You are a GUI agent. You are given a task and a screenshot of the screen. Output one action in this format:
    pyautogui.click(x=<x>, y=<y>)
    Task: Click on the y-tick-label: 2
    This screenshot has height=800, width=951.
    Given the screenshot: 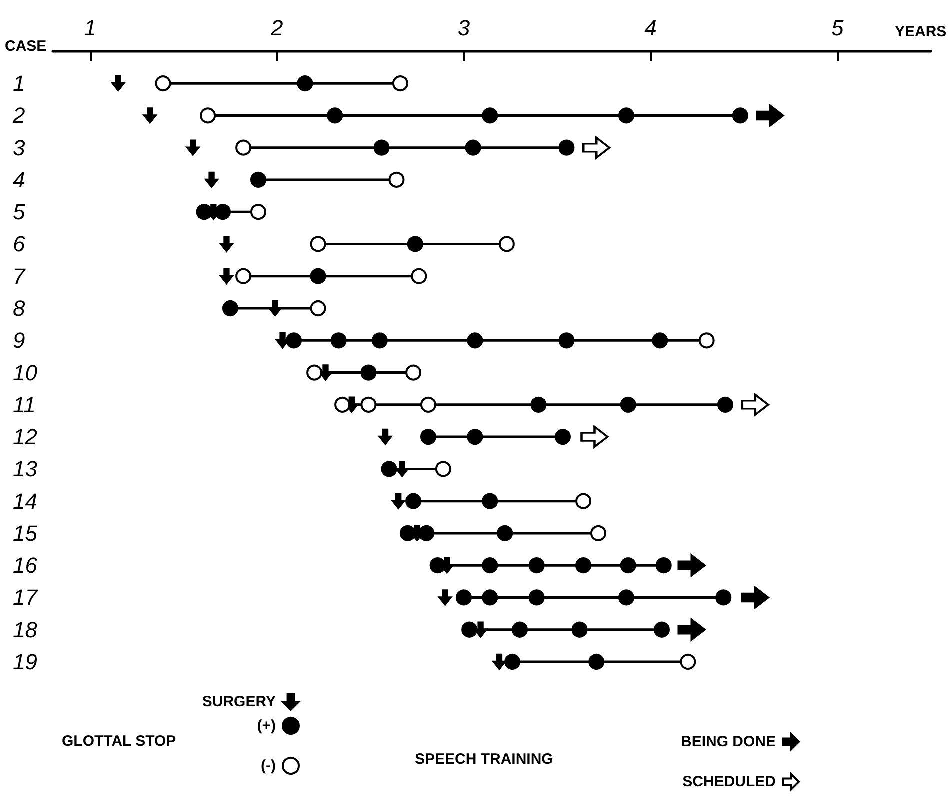 What is the action you would take?
    pyautogui.click(x=19, y=115)
    